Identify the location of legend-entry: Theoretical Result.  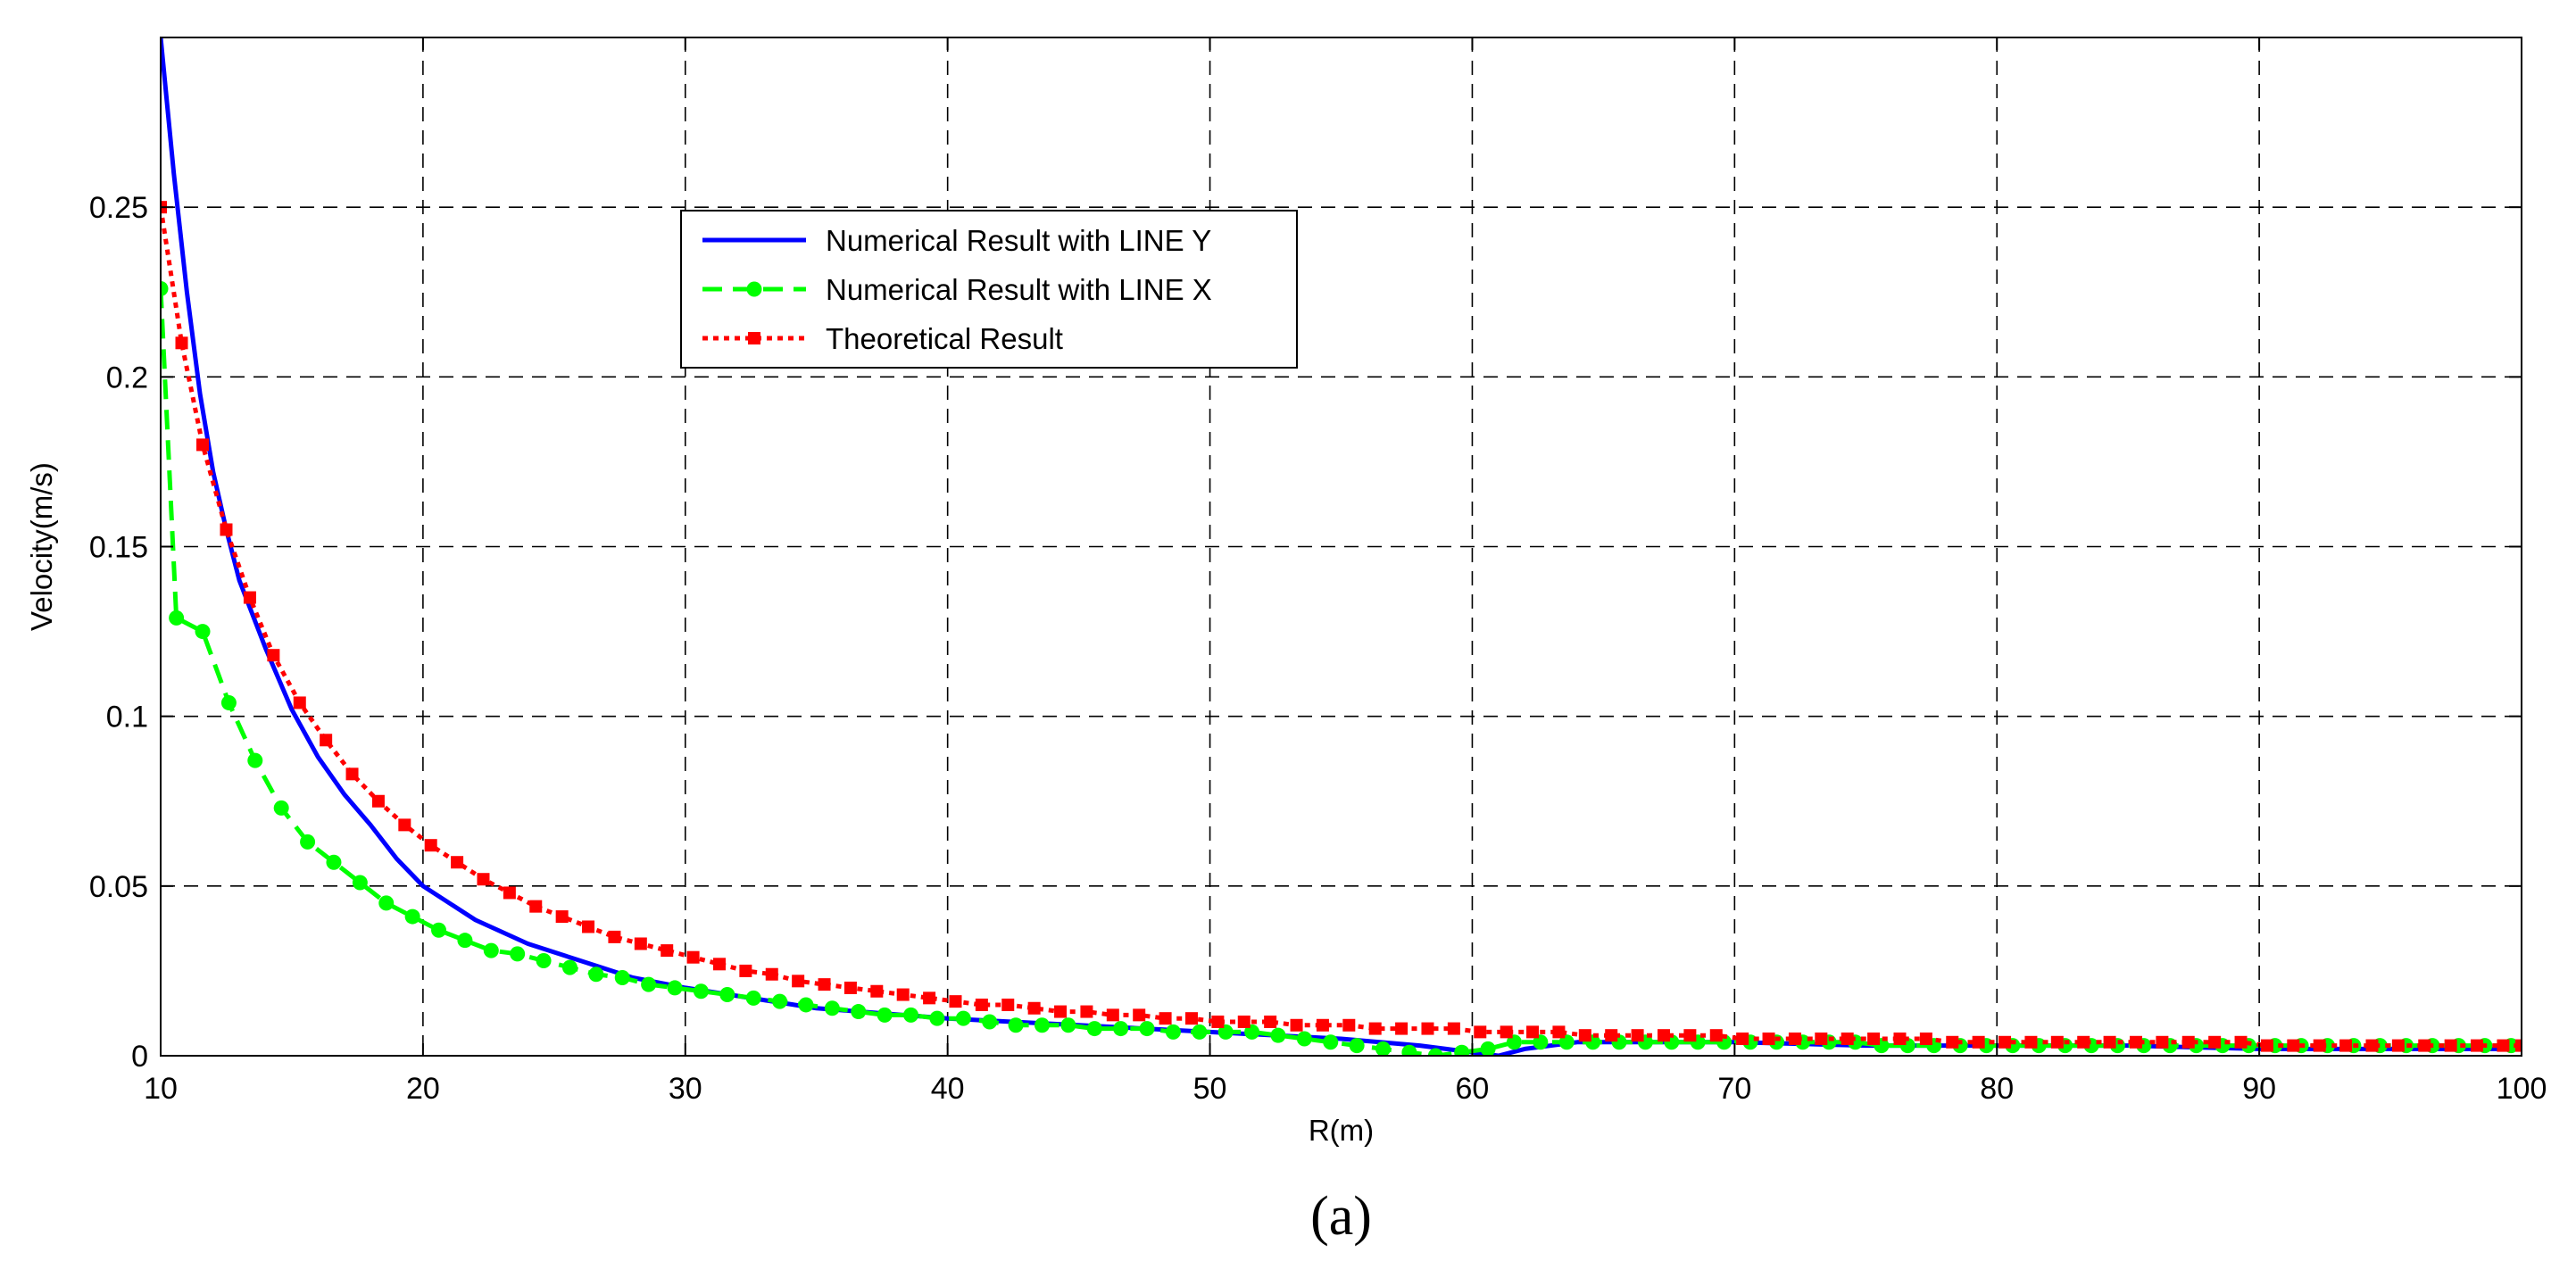
(883, 338).